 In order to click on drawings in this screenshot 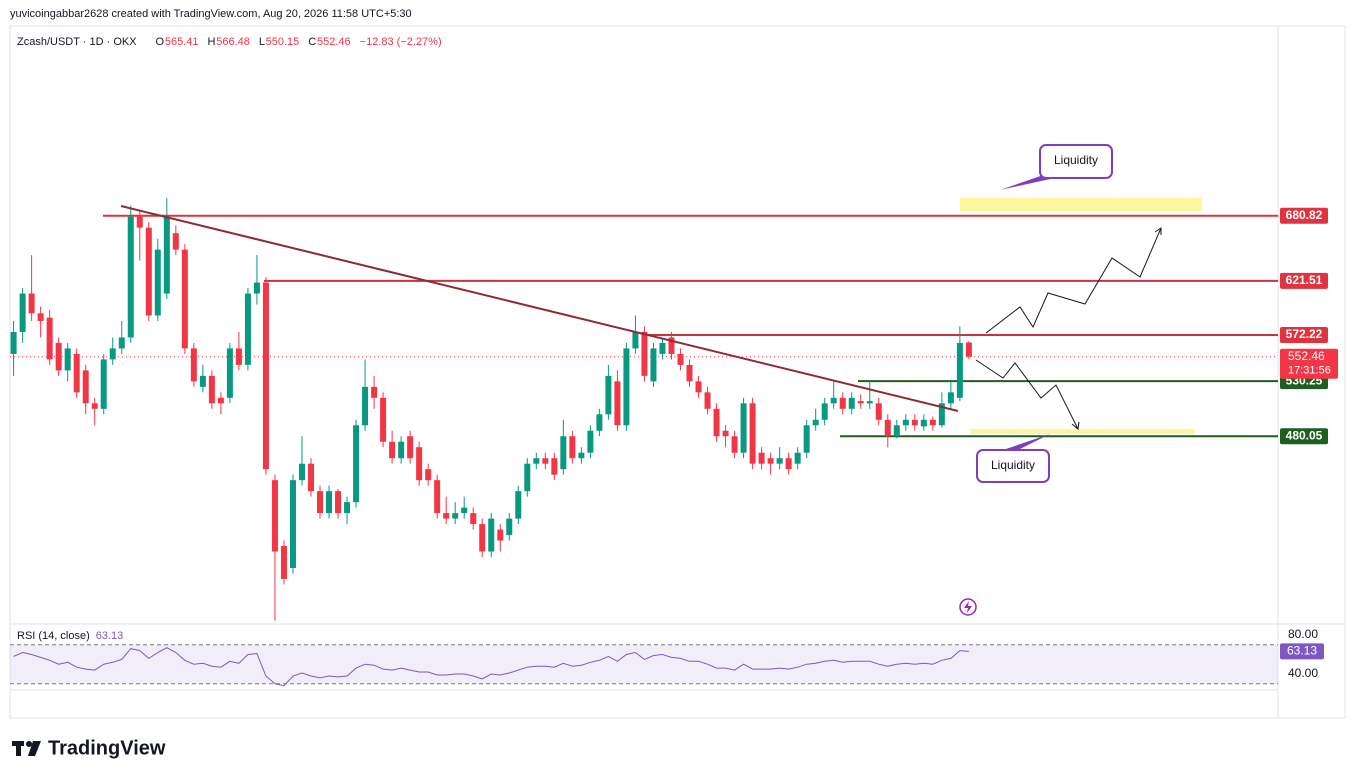, I will do `click(1081, 316)`.